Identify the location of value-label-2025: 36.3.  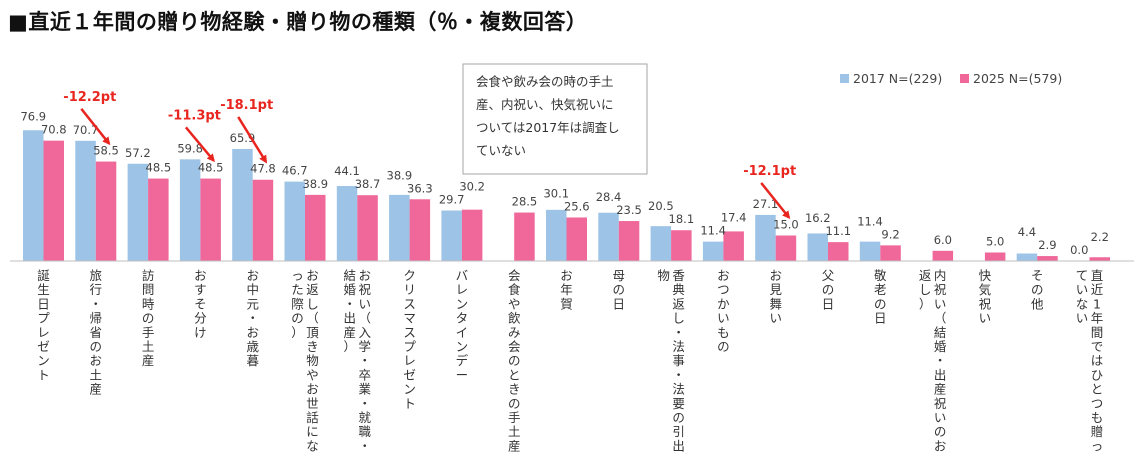
(420, 188).